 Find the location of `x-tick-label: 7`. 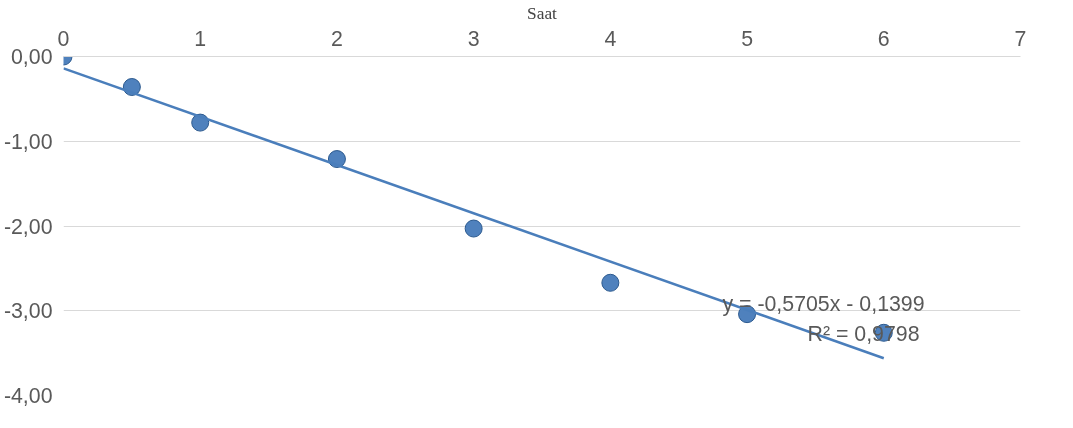

x-tick-label: 7 is located at coordinates (1020, 38).